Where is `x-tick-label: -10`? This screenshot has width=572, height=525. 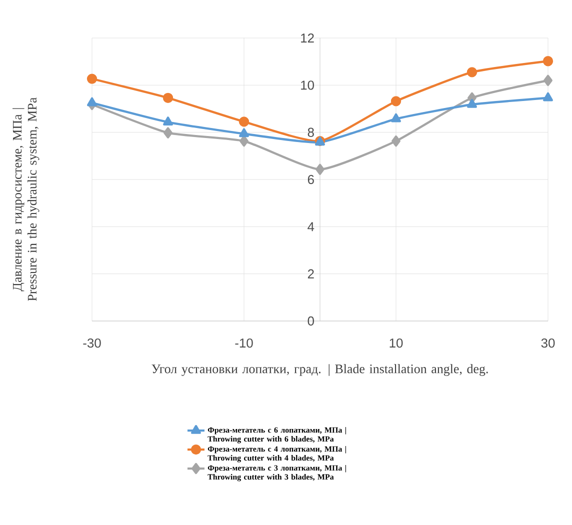
x-tick-label: -10 is located at coordinates (244, 343).